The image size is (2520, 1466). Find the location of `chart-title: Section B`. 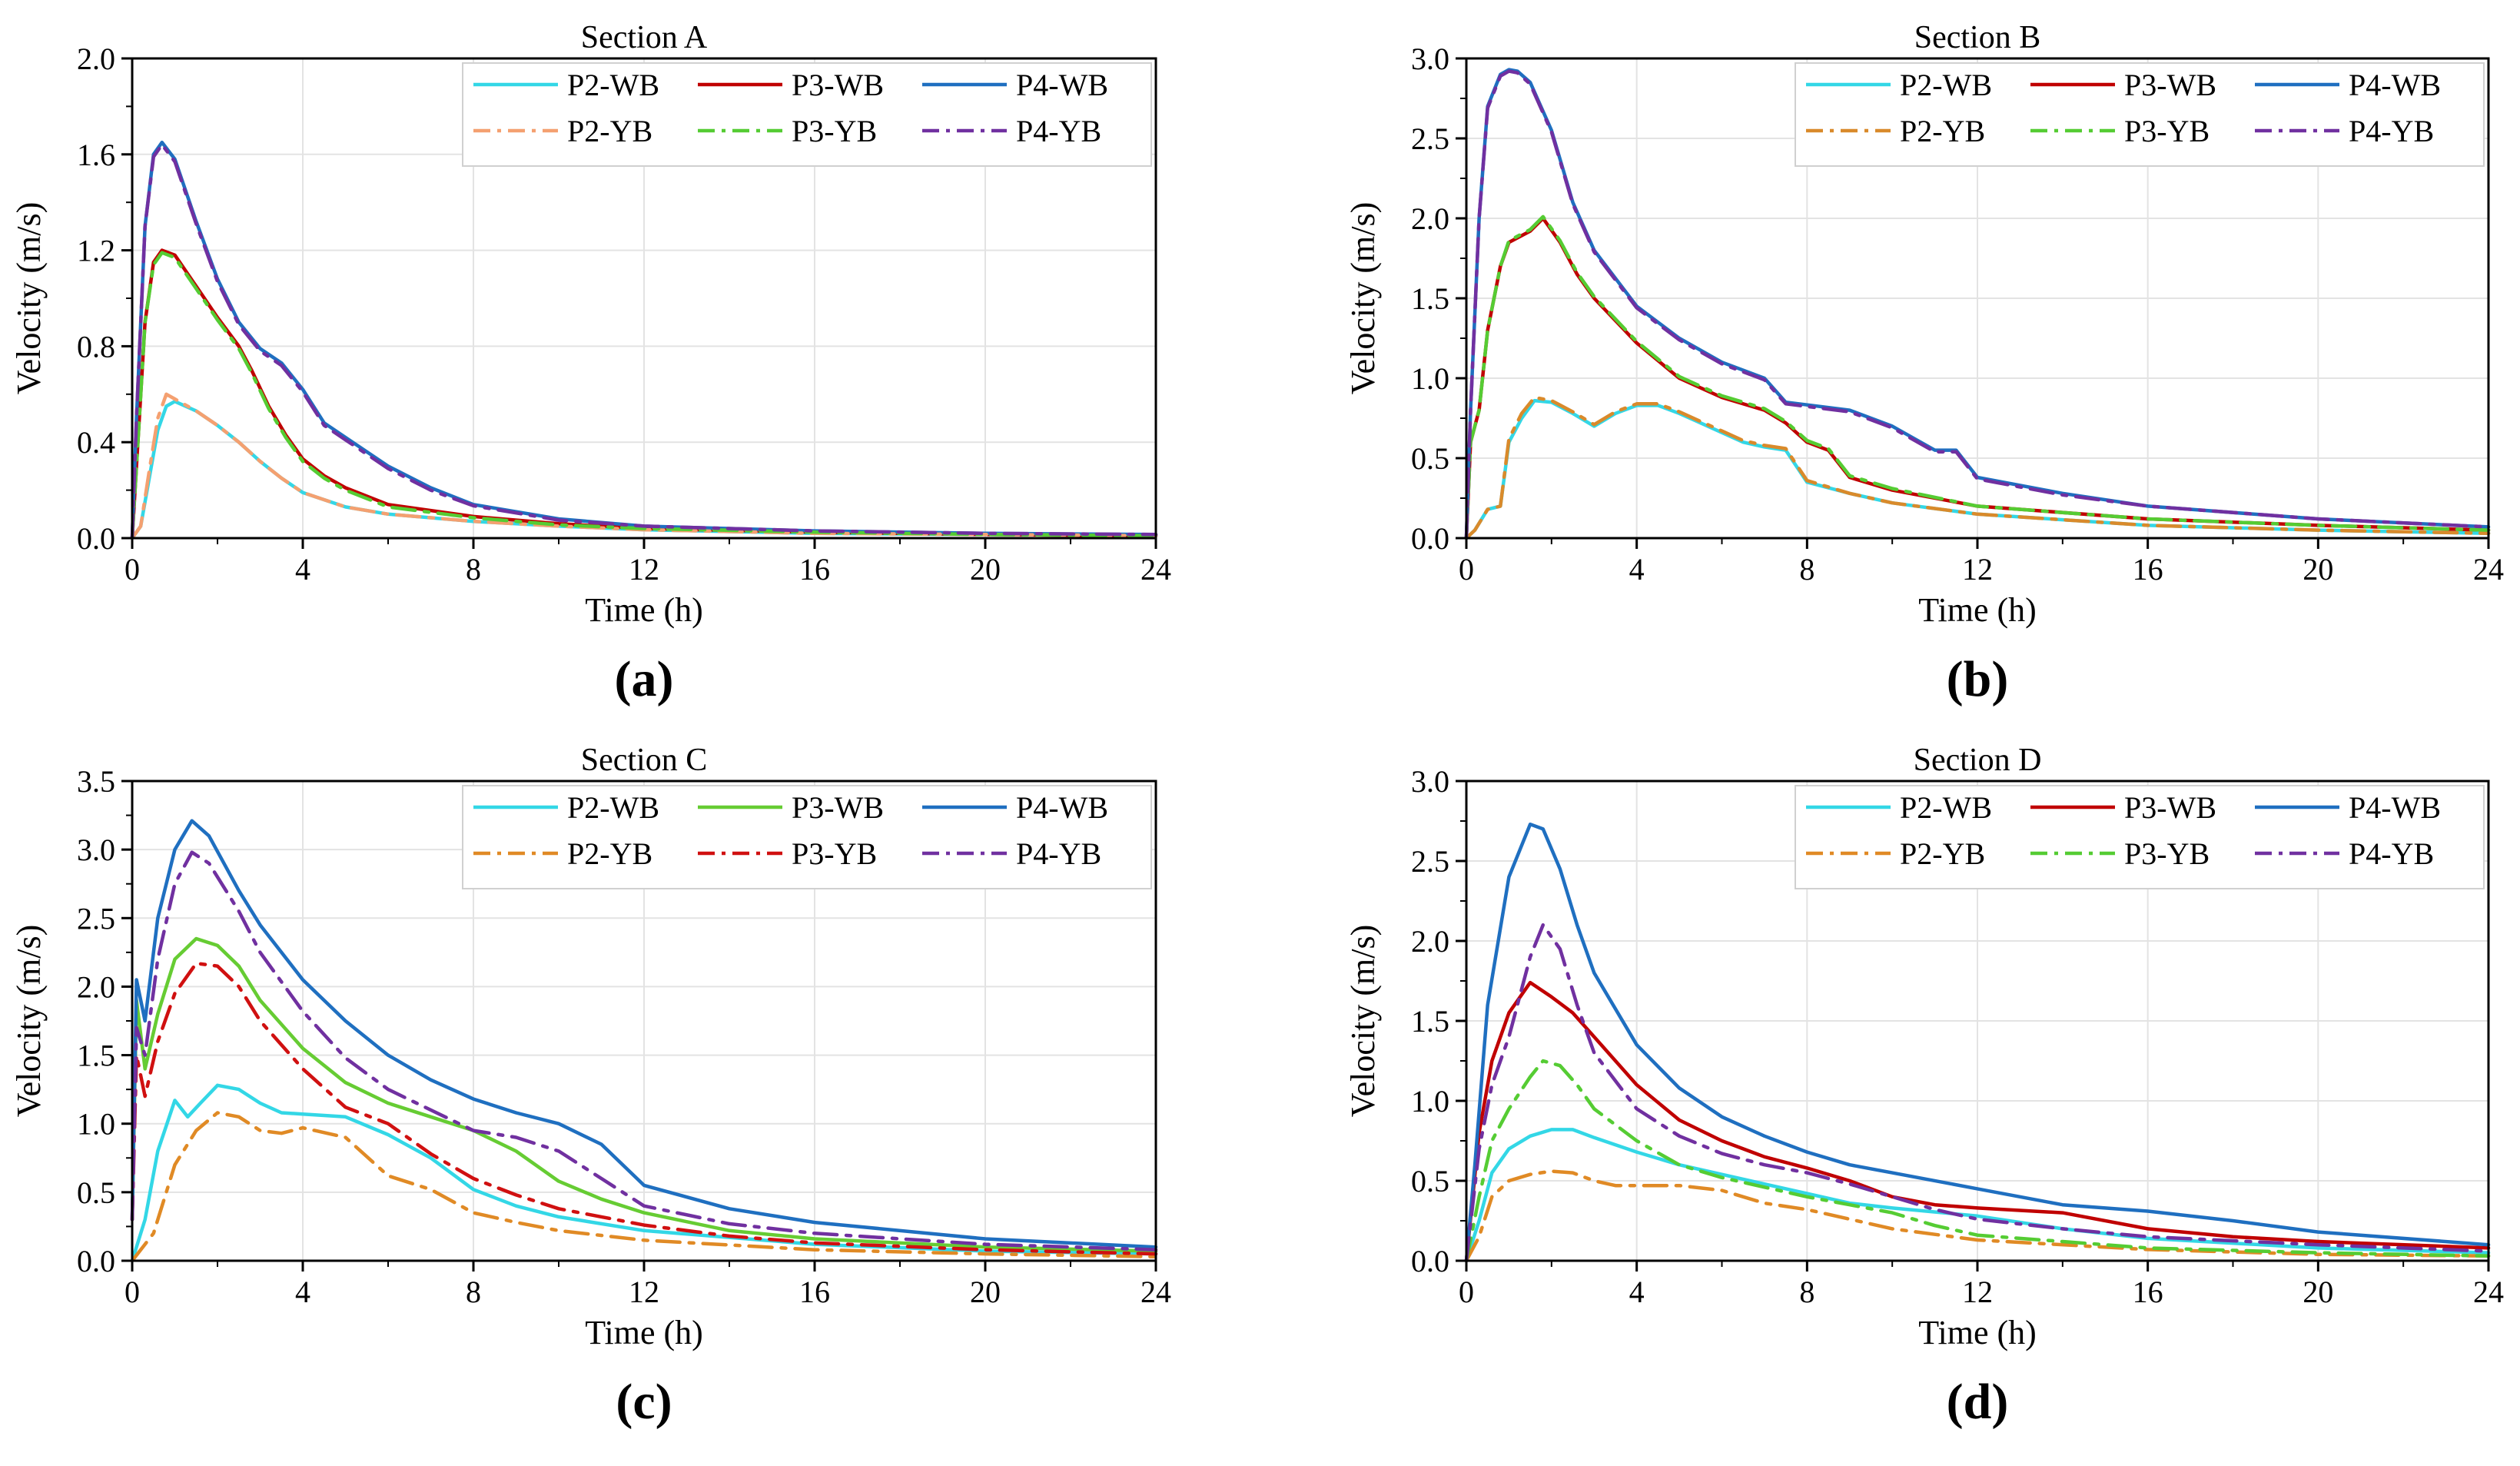

chart-title: Section B is located at coordinates (1978, 37).